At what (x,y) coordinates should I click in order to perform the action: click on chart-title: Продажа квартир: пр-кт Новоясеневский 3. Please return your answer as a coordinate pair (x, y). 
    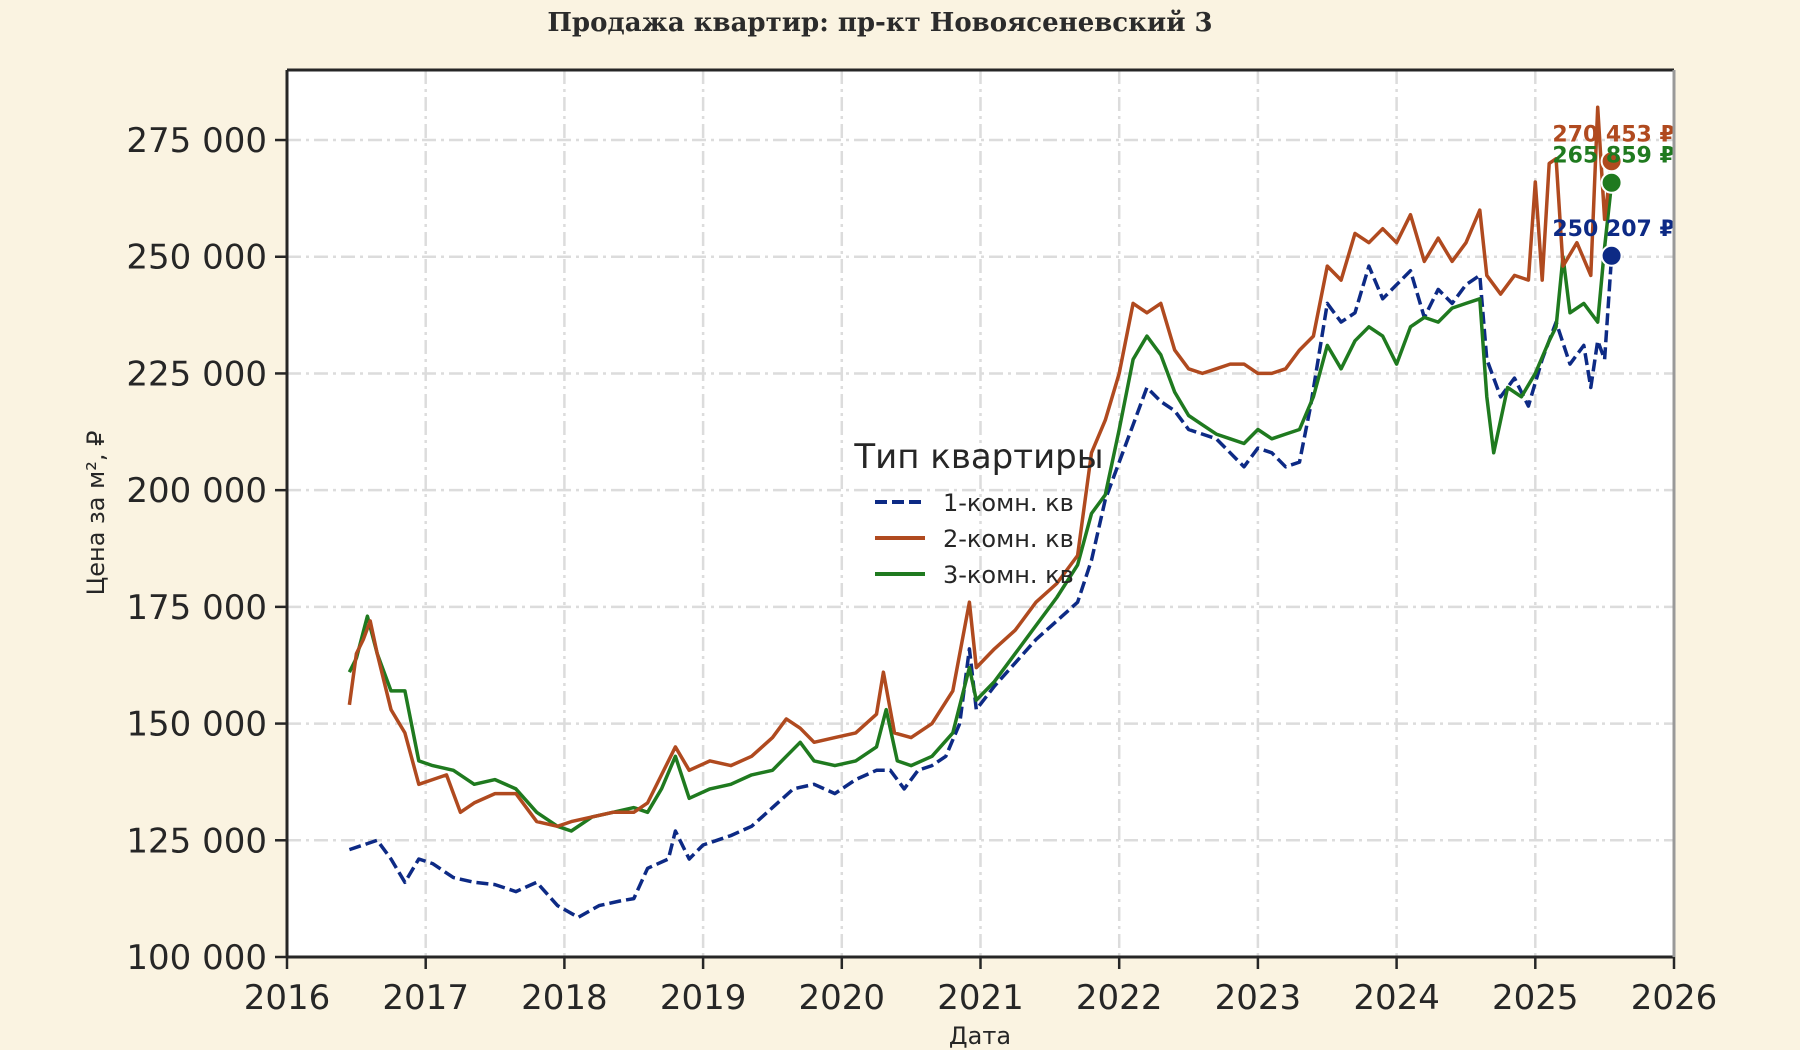
    Looking at the image, I should click on (879, 23).